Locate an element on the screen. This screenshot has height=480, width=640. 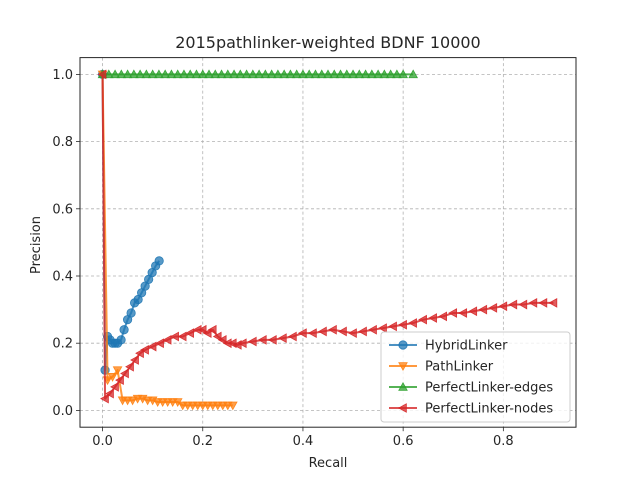
x-tick-label: 0.0 is located at coordinates (102, 441).